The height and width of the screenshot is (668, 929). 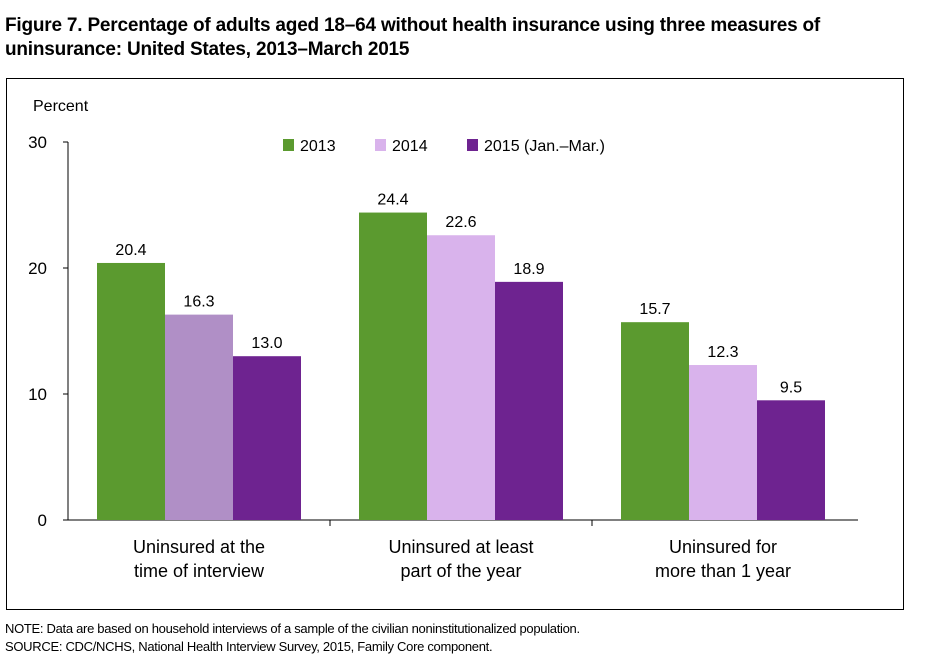 What do you see at coordinates (723, 571) in the screenshot?
I see `x-category-label: more than 1 year` at bounding box center [723, 571].